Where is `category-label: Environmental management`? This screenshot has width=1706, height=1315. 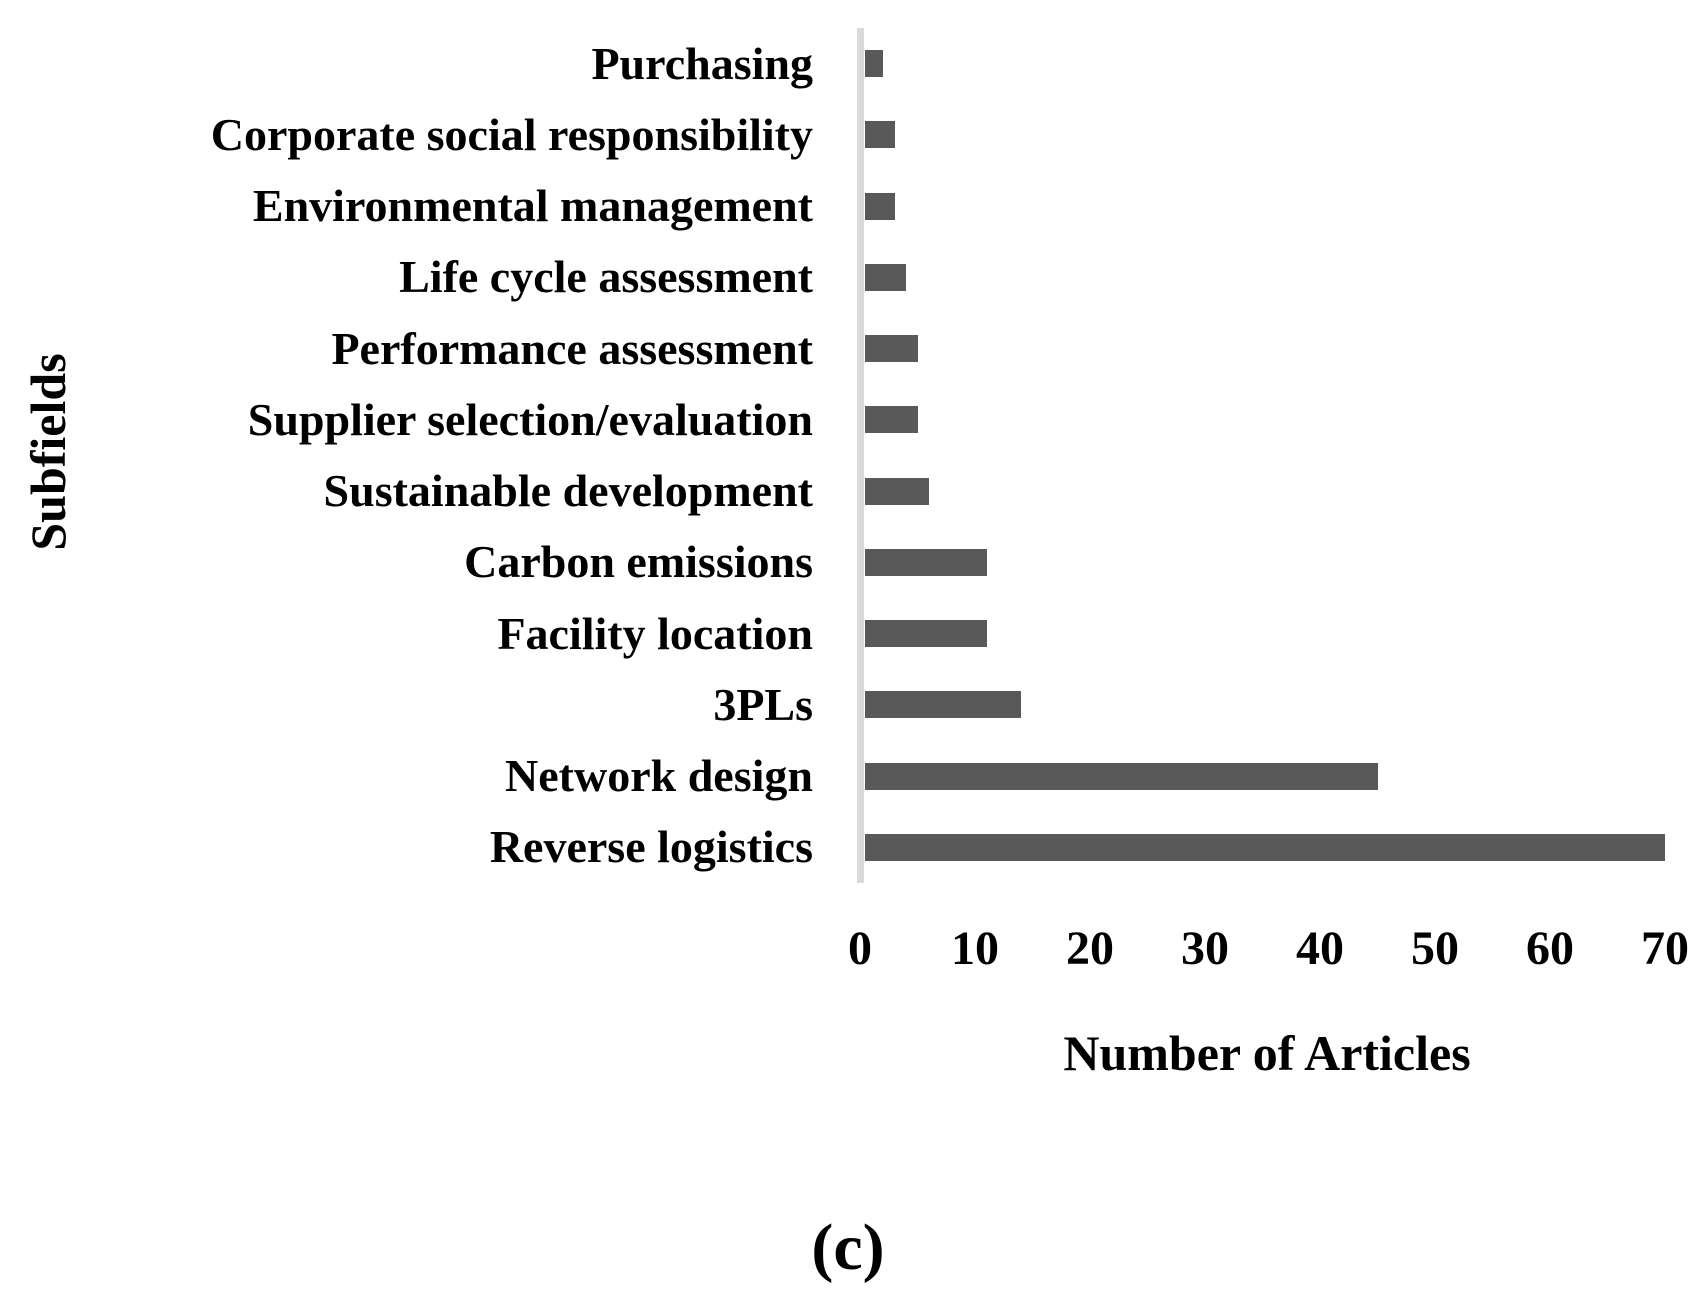 category-label: Environmental management is located at coordinates (532, 206).